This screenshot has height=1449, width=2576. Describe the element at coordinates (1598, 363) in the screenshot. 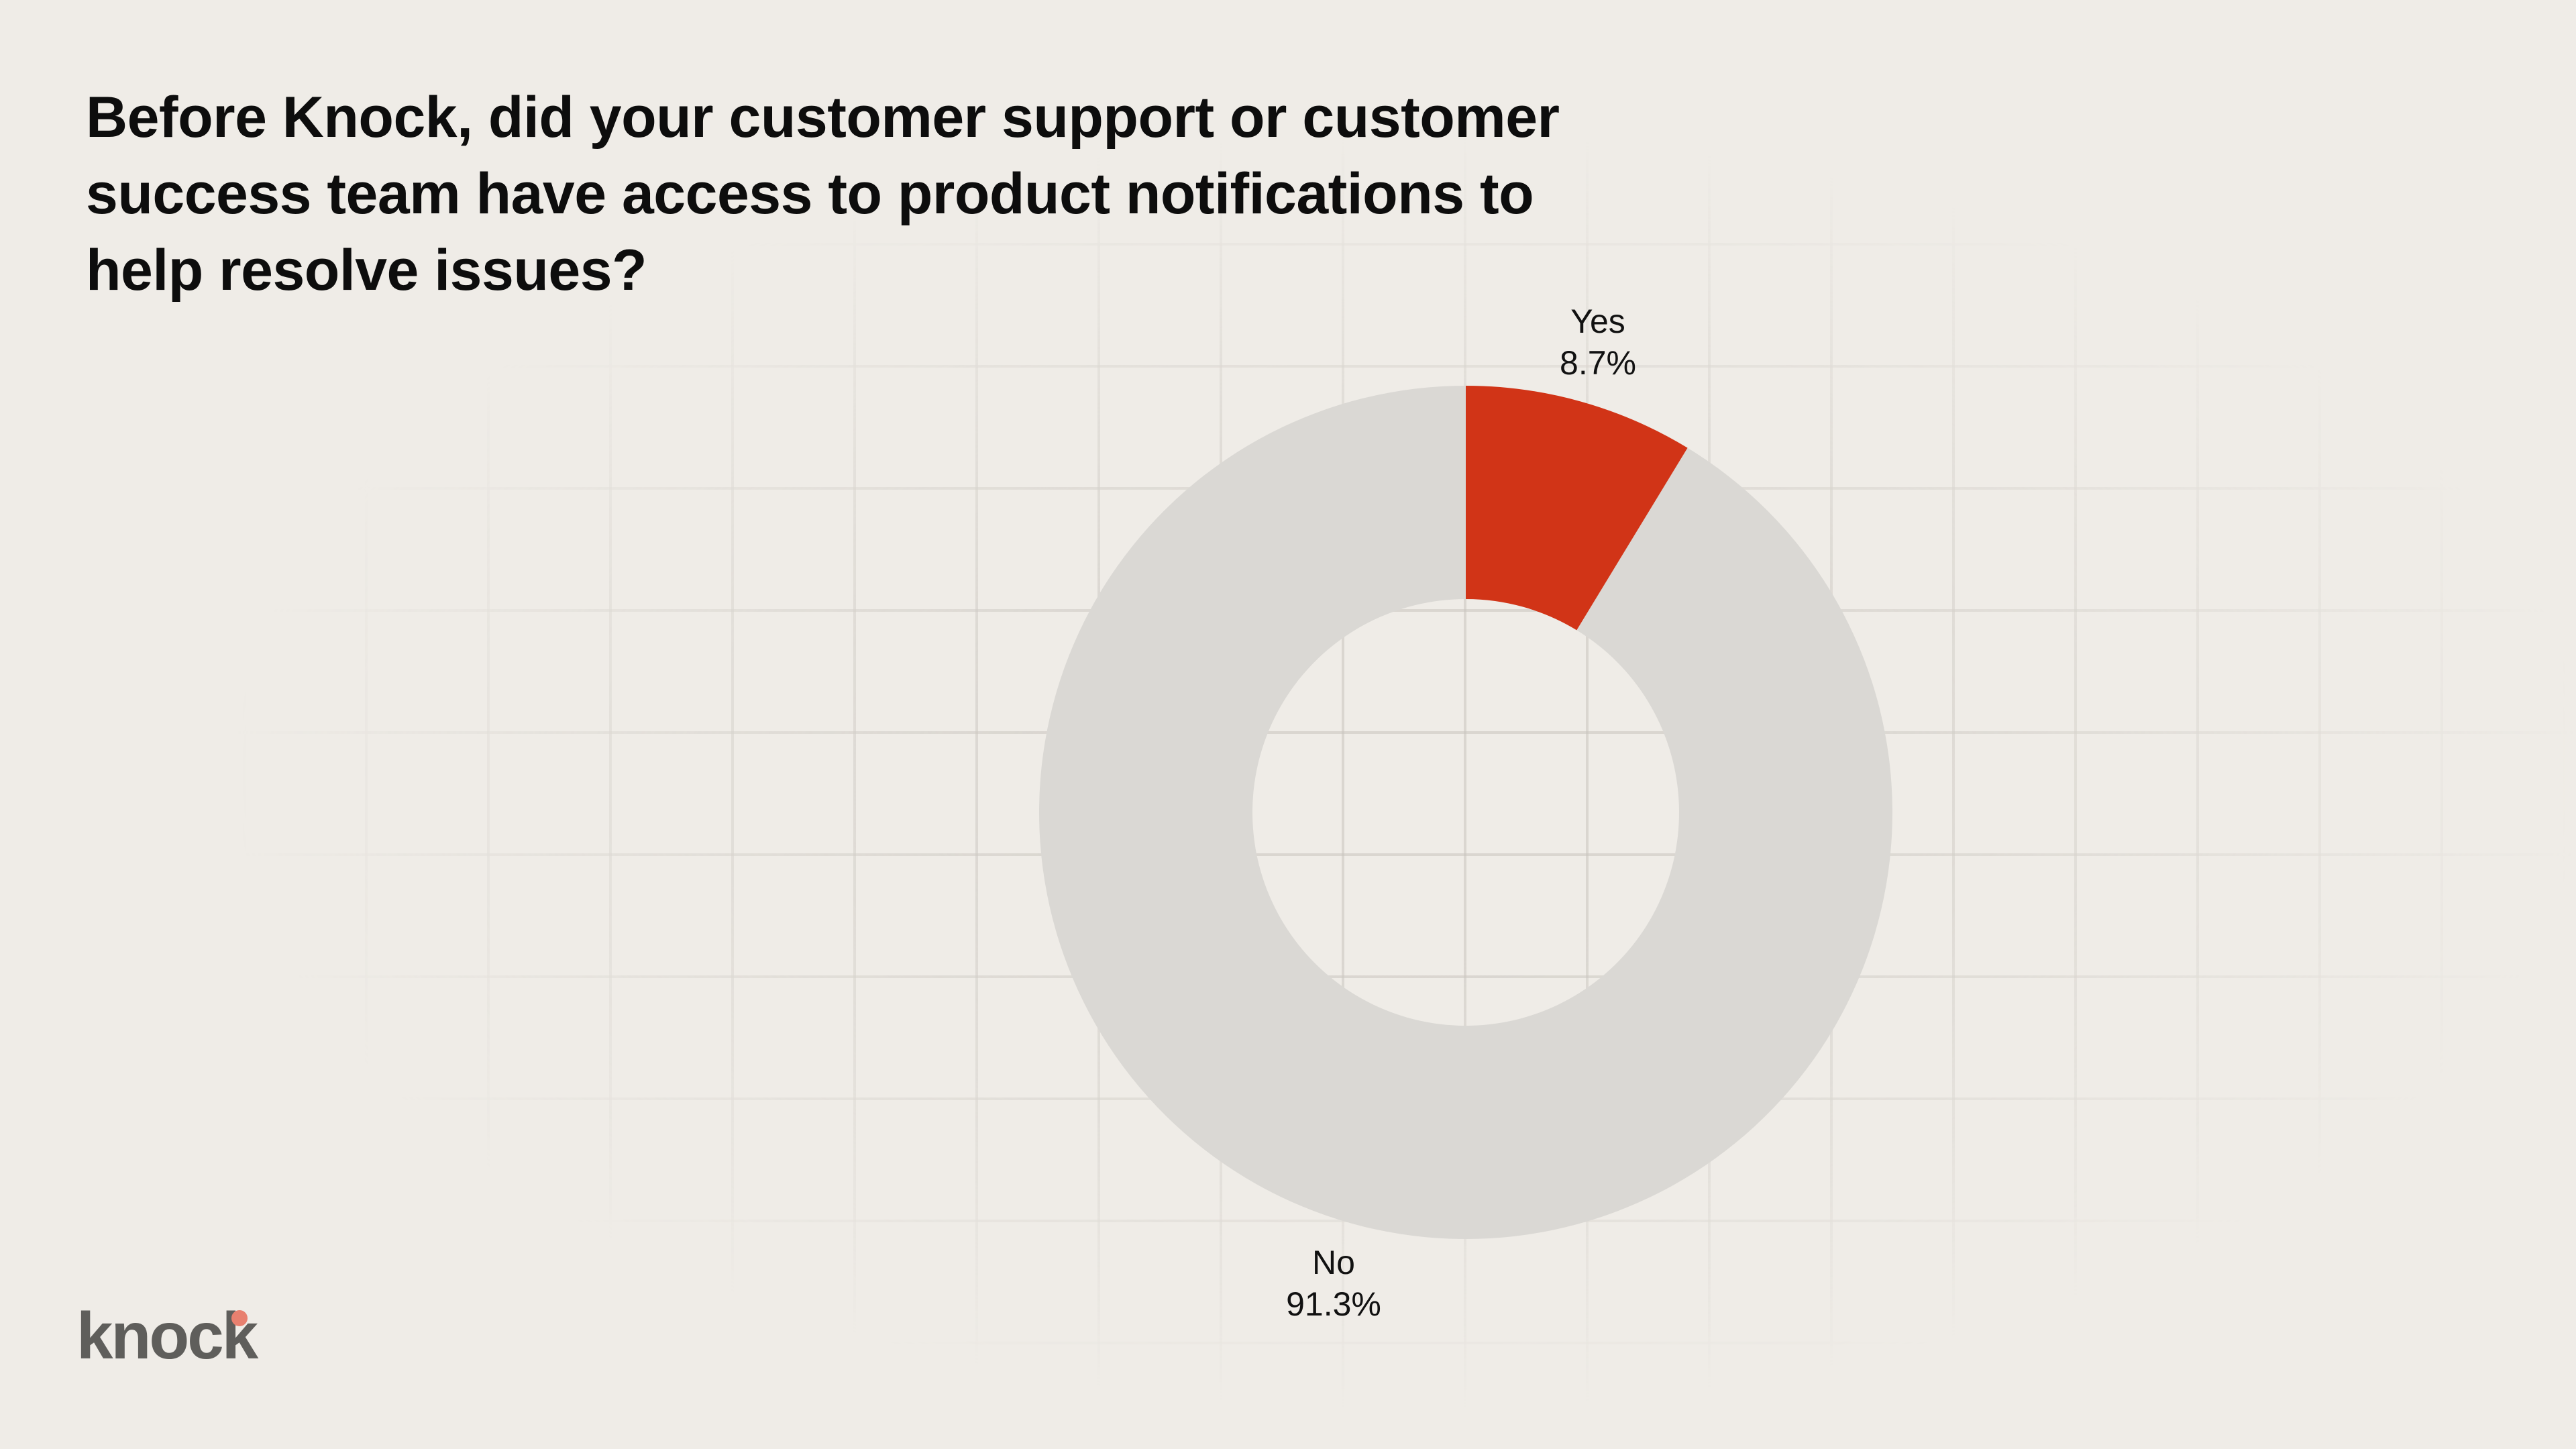

I see `label-yes-value: 8.7%` at that location.